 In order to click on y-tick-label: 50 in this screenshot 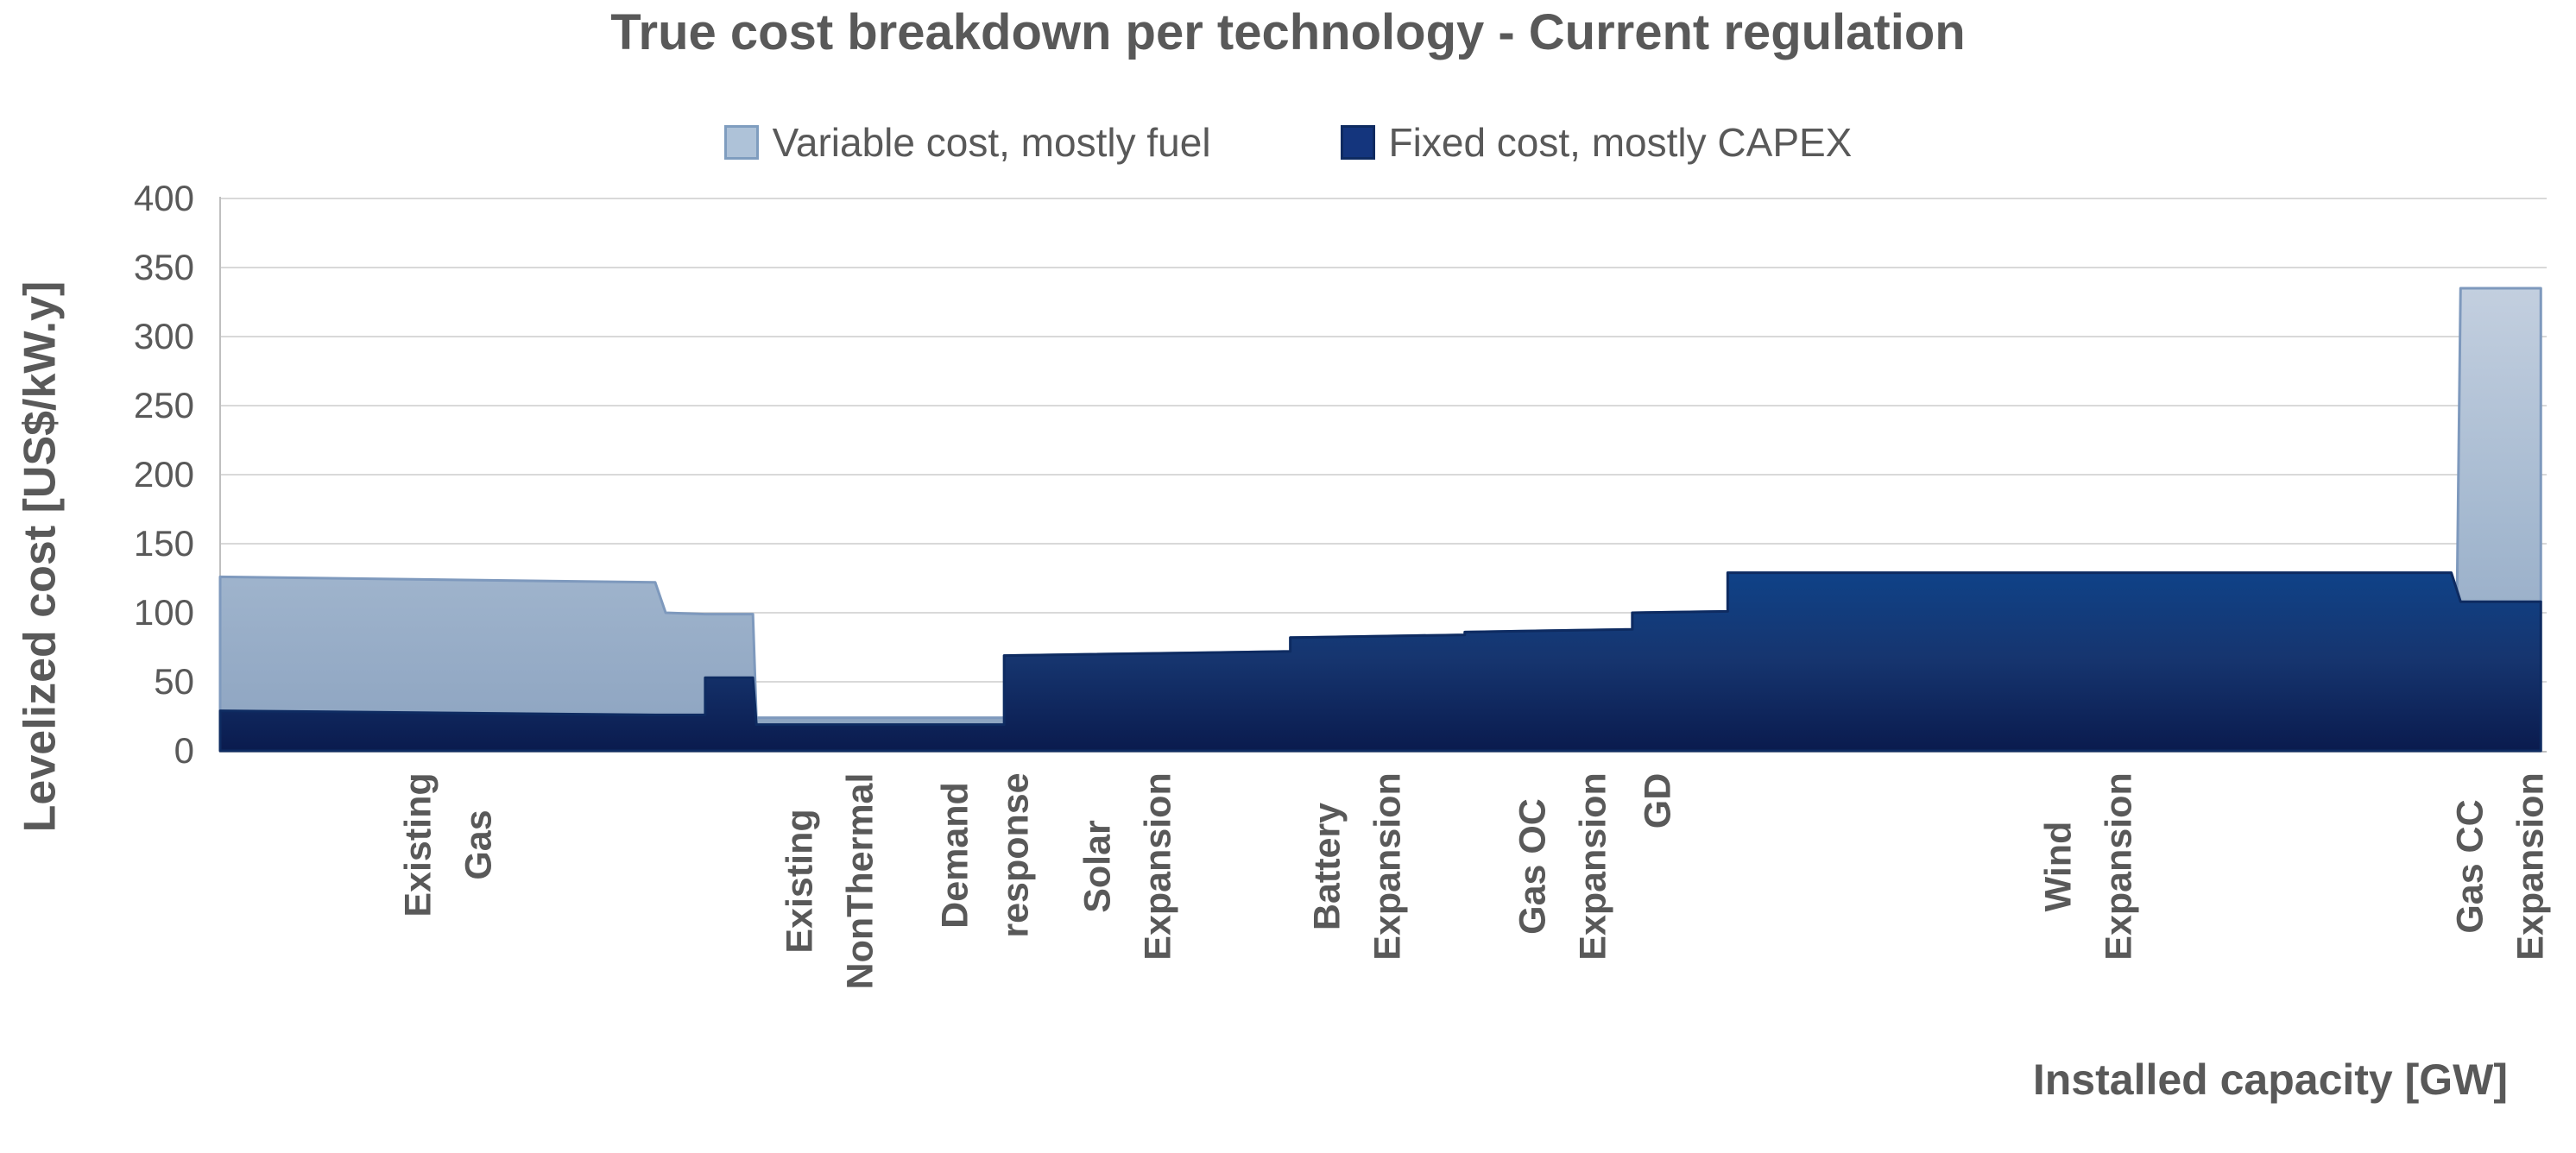, I will do `click(174, 681)`.